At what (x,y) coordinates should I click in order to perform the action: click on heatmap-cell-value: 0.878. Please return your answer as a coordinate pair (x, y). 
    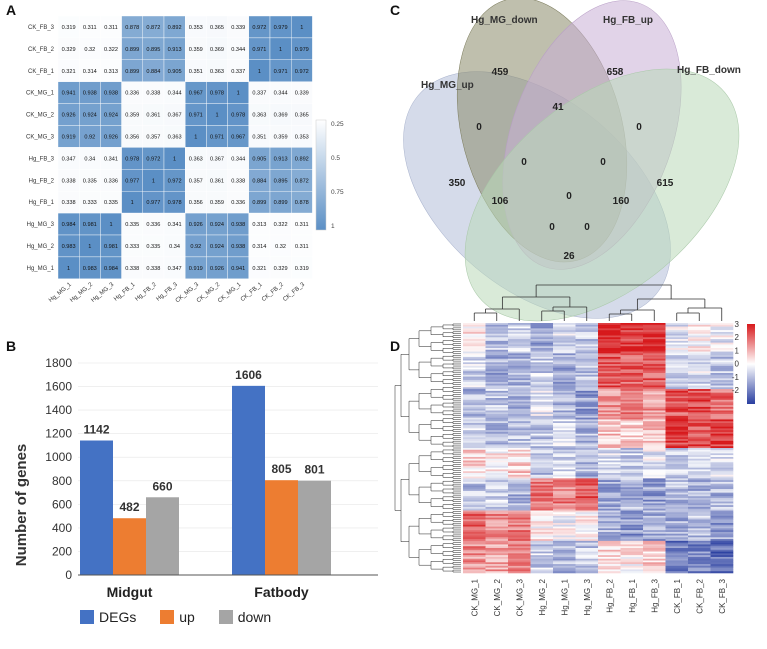
    Looking at the image, I should click on (302, 203).